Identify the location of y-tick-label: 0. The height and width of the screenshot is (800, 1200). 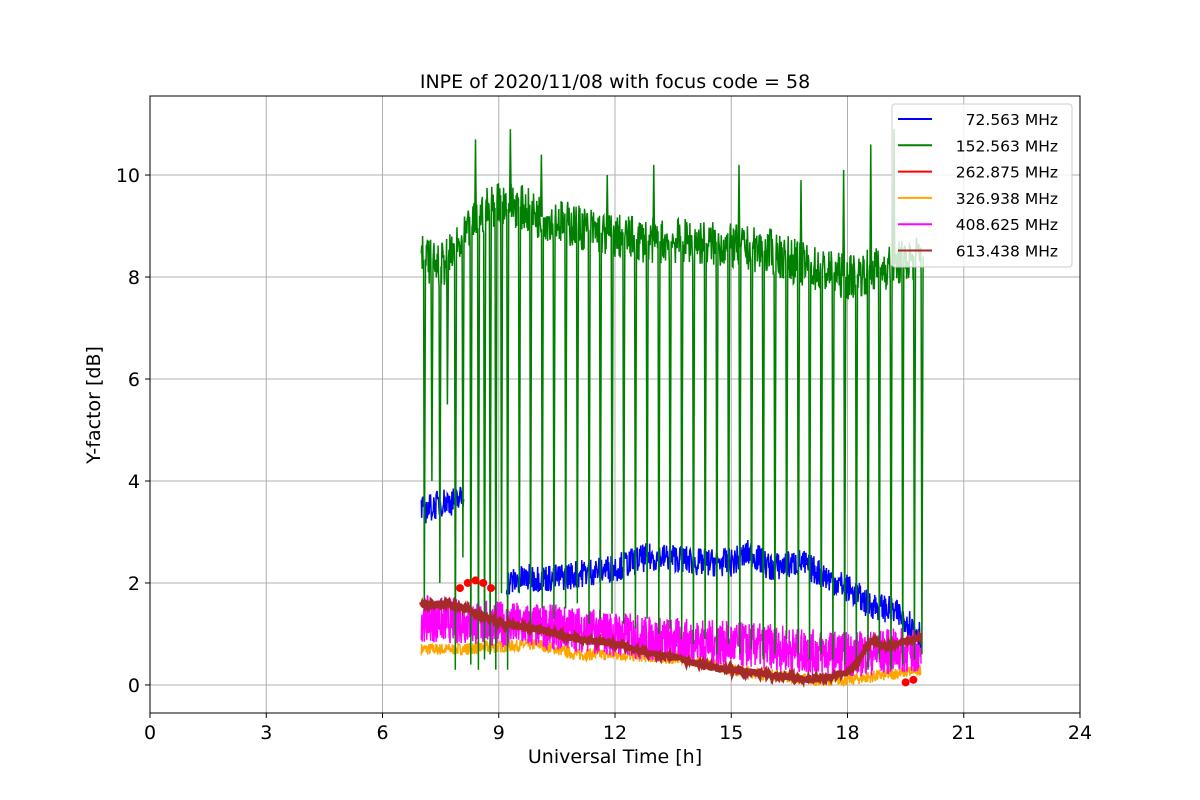
(134, 686).